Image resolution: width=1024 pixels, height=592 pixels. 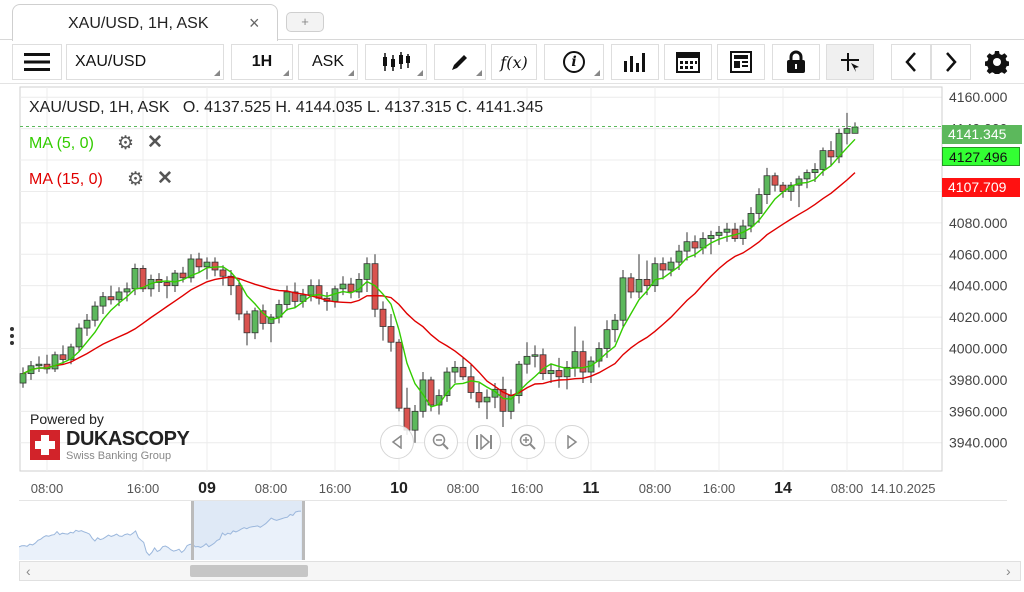 What do you see at coordinates (978, 317) in the screenshot?
I see `y-tick-label: 4020.000` at bounding box center [978, 317].